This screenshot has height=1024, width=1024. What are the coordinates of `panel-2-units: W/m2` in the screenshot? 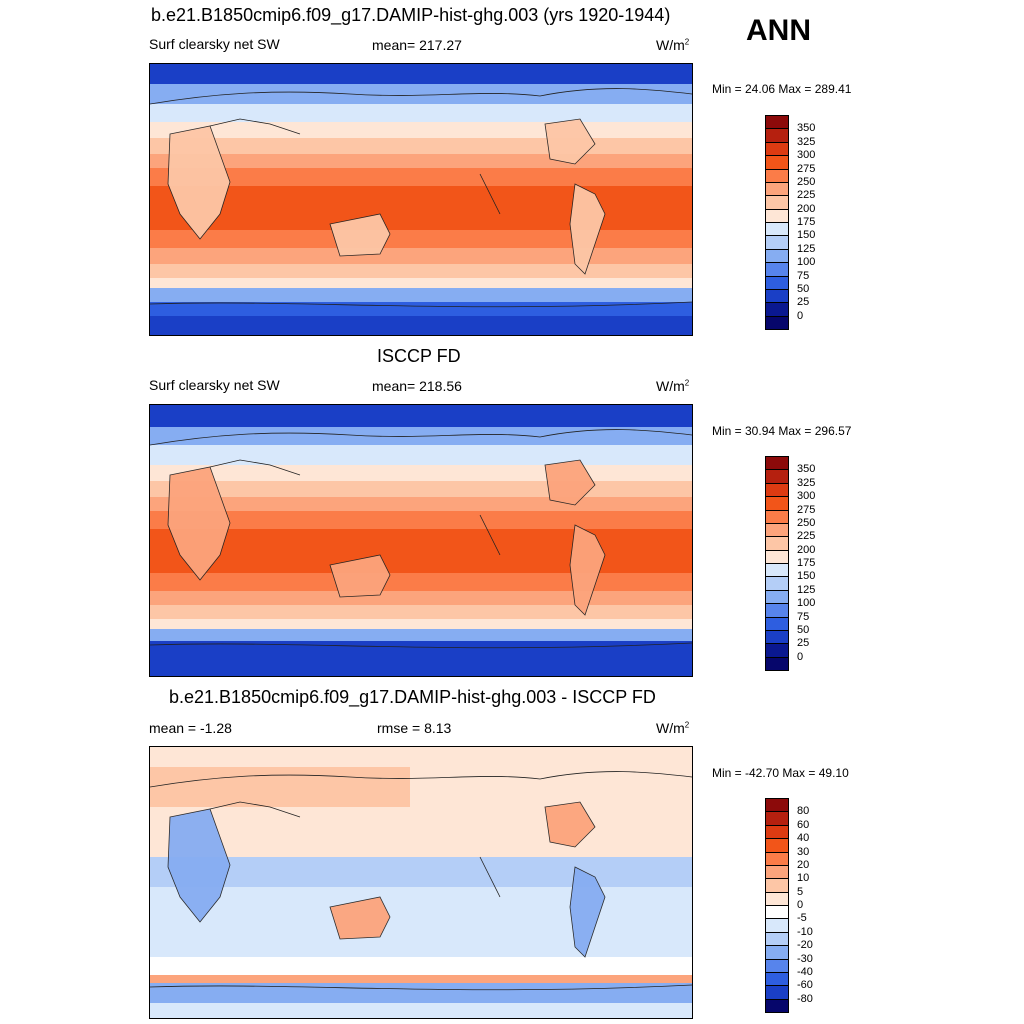 It's located at (673, 386).